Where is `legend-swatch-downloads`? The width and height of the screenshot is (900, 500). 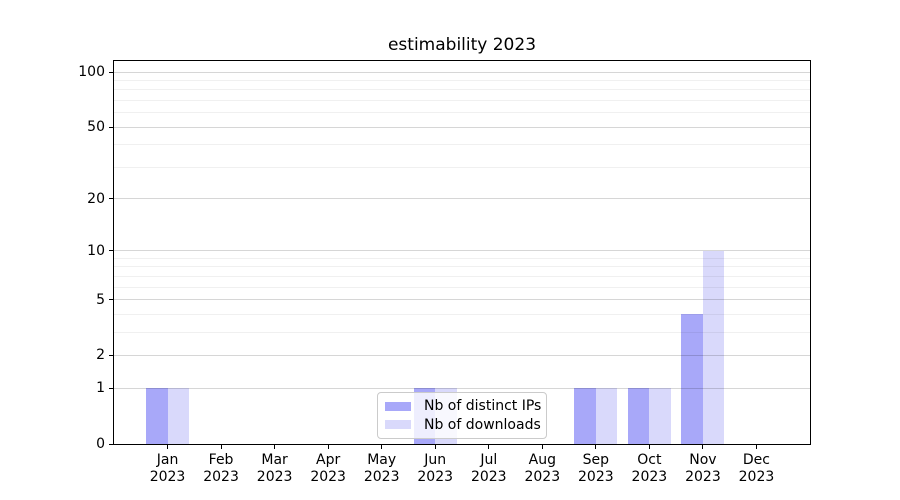 legend-swatch-downloads is located at coordinates (398, 425).